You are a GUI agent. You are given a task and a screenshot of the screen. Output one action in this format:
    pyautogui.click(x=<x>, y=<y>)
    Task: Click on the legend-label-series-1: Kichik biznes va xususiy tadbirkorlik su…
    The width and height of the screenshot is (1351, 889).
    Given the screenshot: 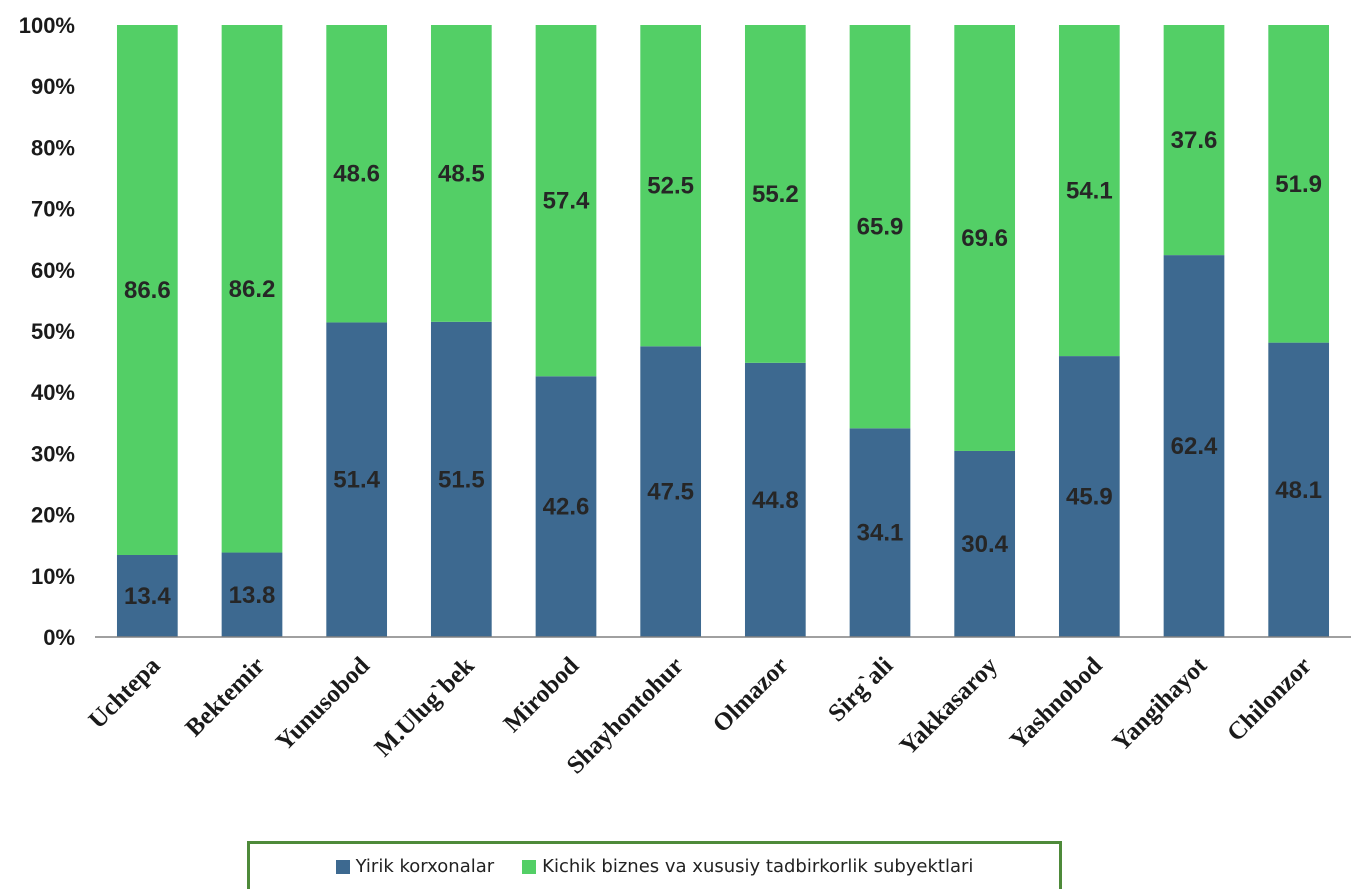 What is the action you would take?
    pyautogui.click(x=758, y=866)
    